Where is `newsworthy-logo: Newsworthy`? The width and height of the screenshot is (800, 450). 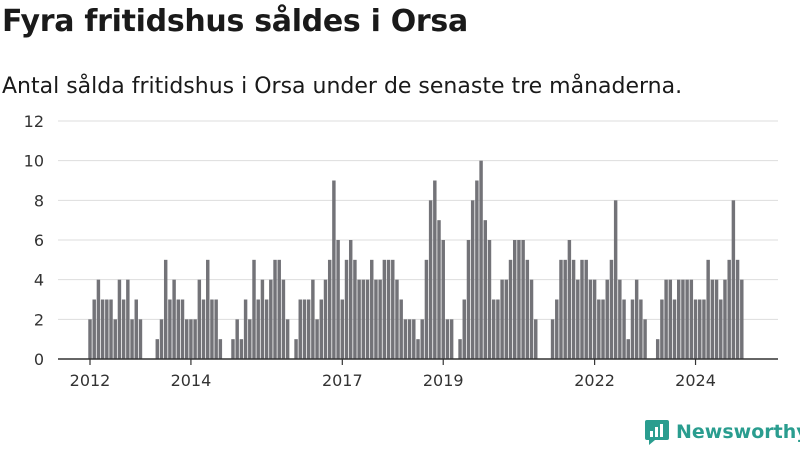
newsworthy-logo: Newsworthy is located at coordinates (722, 432).